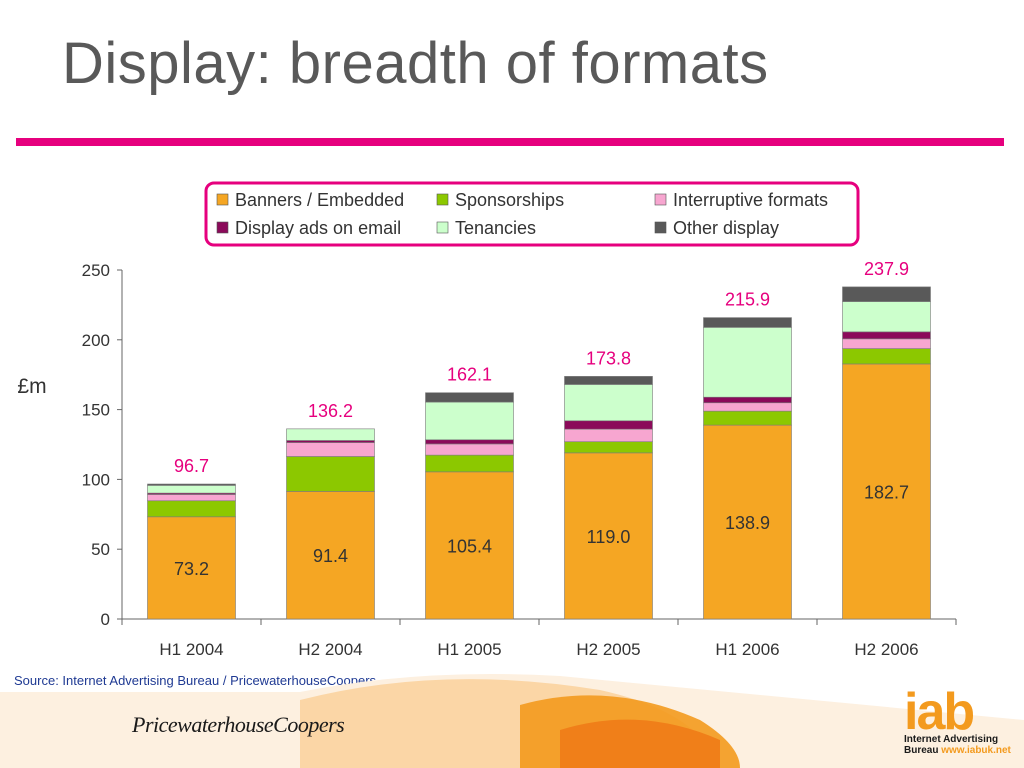 The width and height of the screenshot is (1024, 768). I want to click on bar-base-value-label: 91.4, so click(330, 556).